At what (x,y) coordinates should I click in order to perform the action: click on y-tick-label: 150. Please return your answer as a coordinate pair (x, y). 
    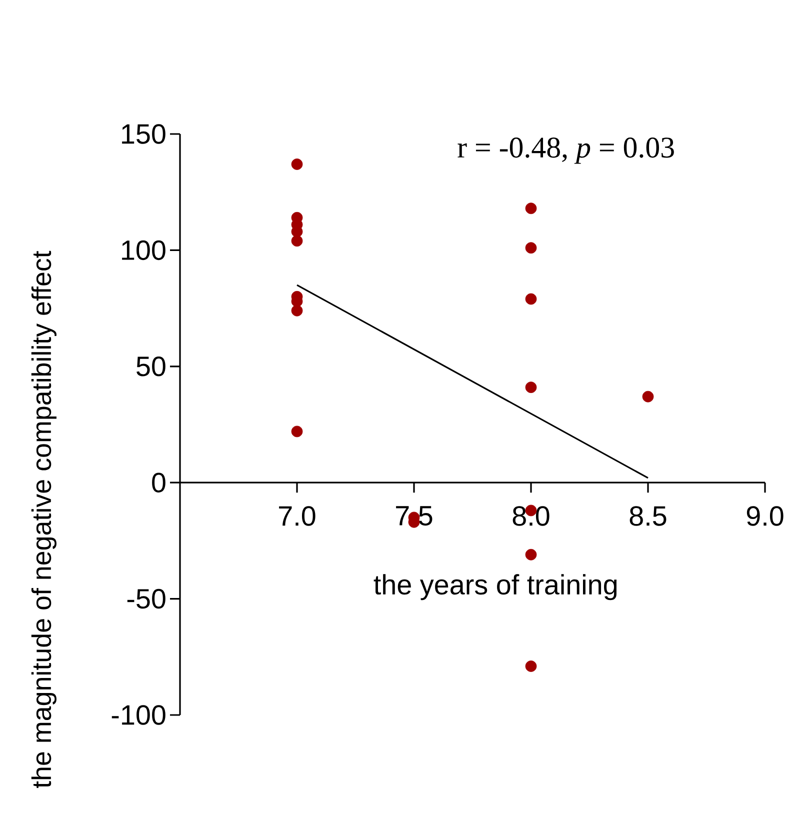
    Looking at the image, I should click on (144, 134).